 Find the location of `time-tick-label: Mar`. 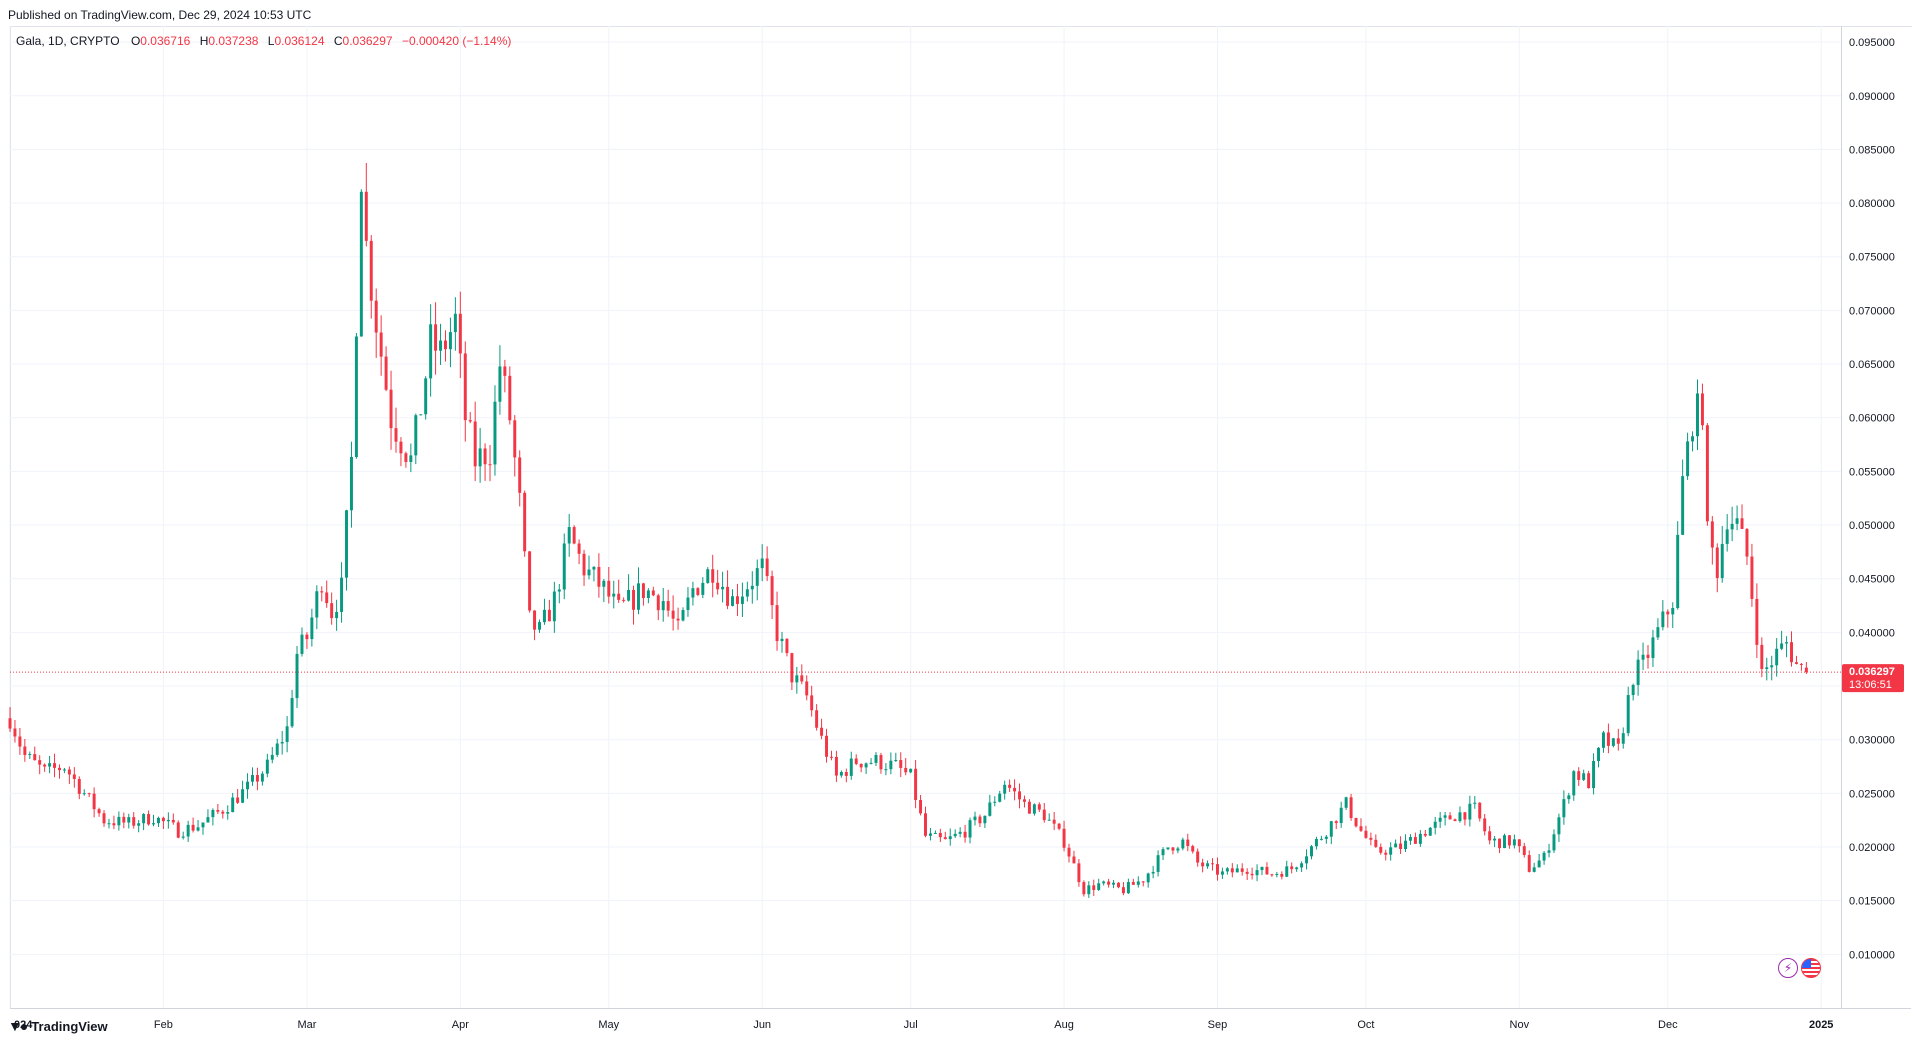

time-tick-label: Mar is located at coordinates (306, 1025).